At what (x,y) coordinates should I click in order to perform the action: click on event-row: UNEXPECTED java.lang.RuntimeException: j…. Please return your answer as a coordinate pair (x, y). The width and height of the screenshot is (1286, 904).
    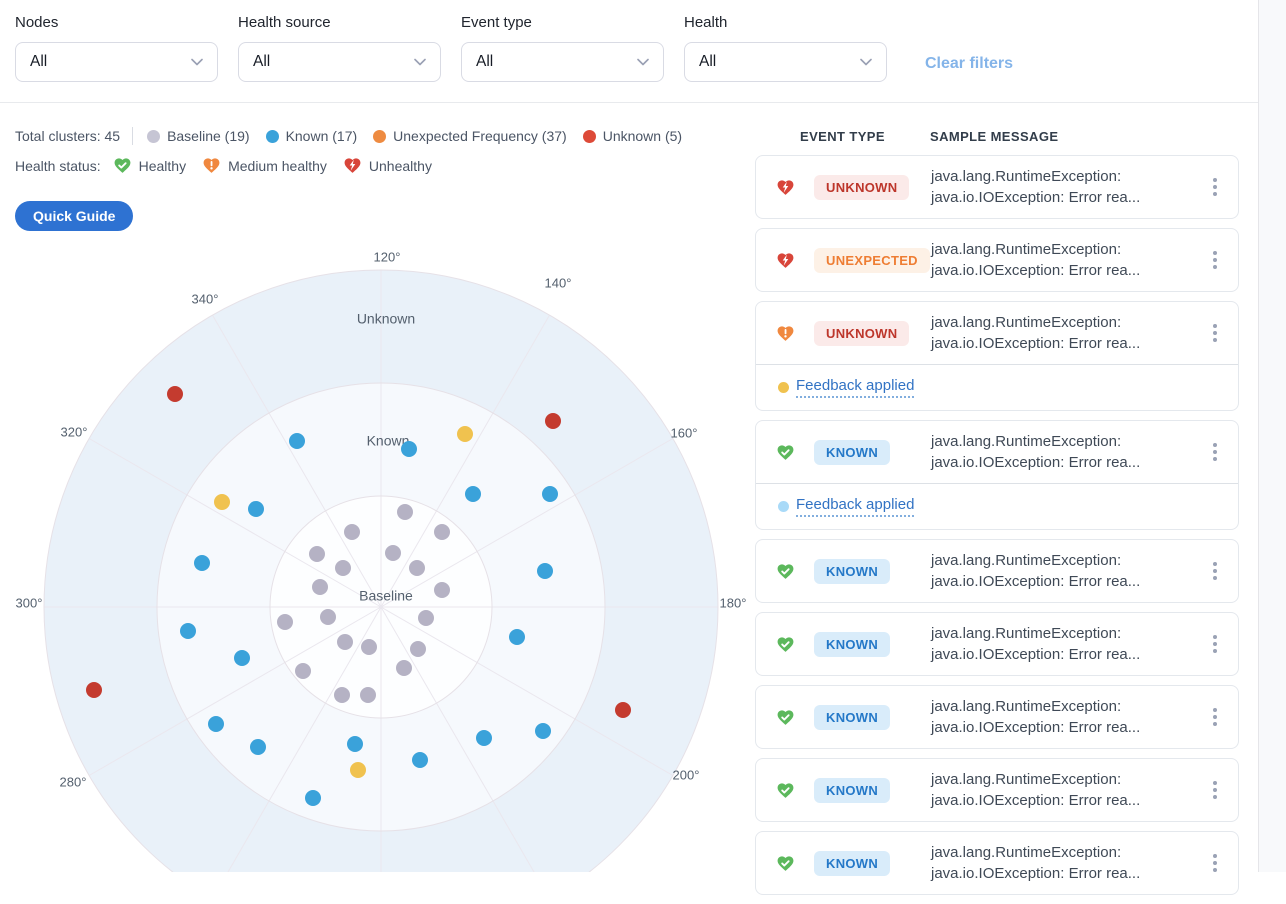
    Looking at the image, I should click on (997, 260).